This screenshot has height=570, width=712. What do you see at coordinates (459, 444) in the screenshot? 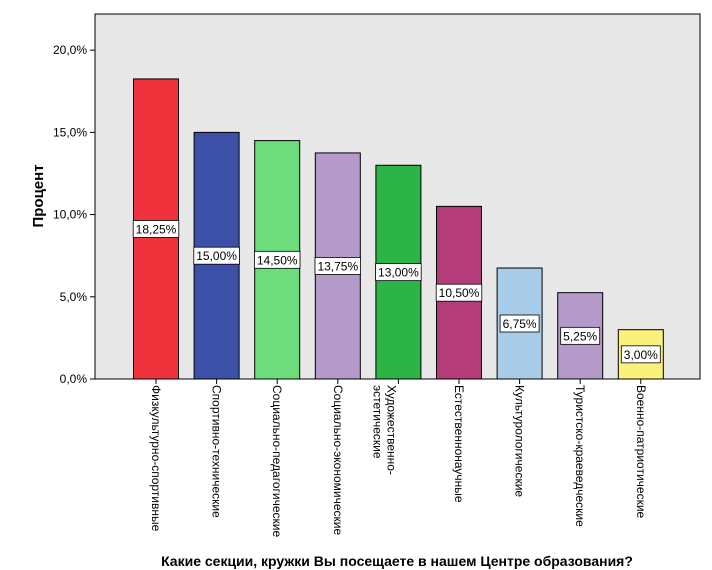
I see `x-category-label: Естественнонаучные` at bounding box center [459, 444].